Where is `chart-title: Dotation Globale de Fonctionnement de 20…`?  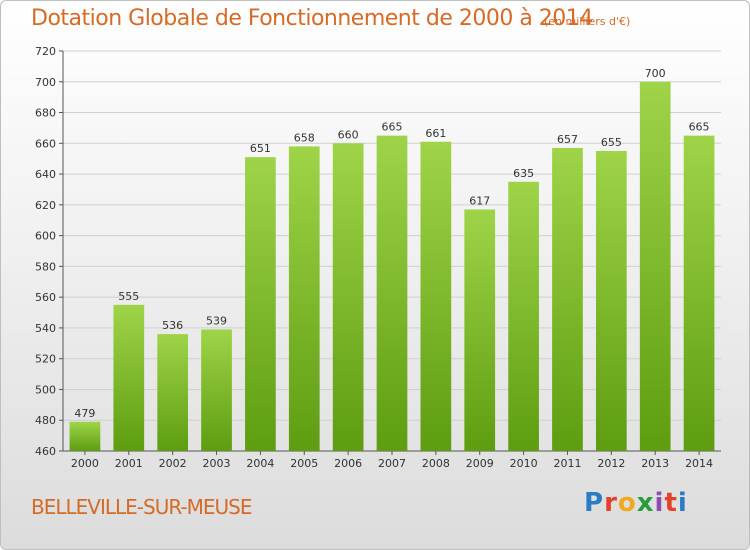
chart-title: Dotation Globale de Fonctionnement de 20… is located at coordinates (312, 18).